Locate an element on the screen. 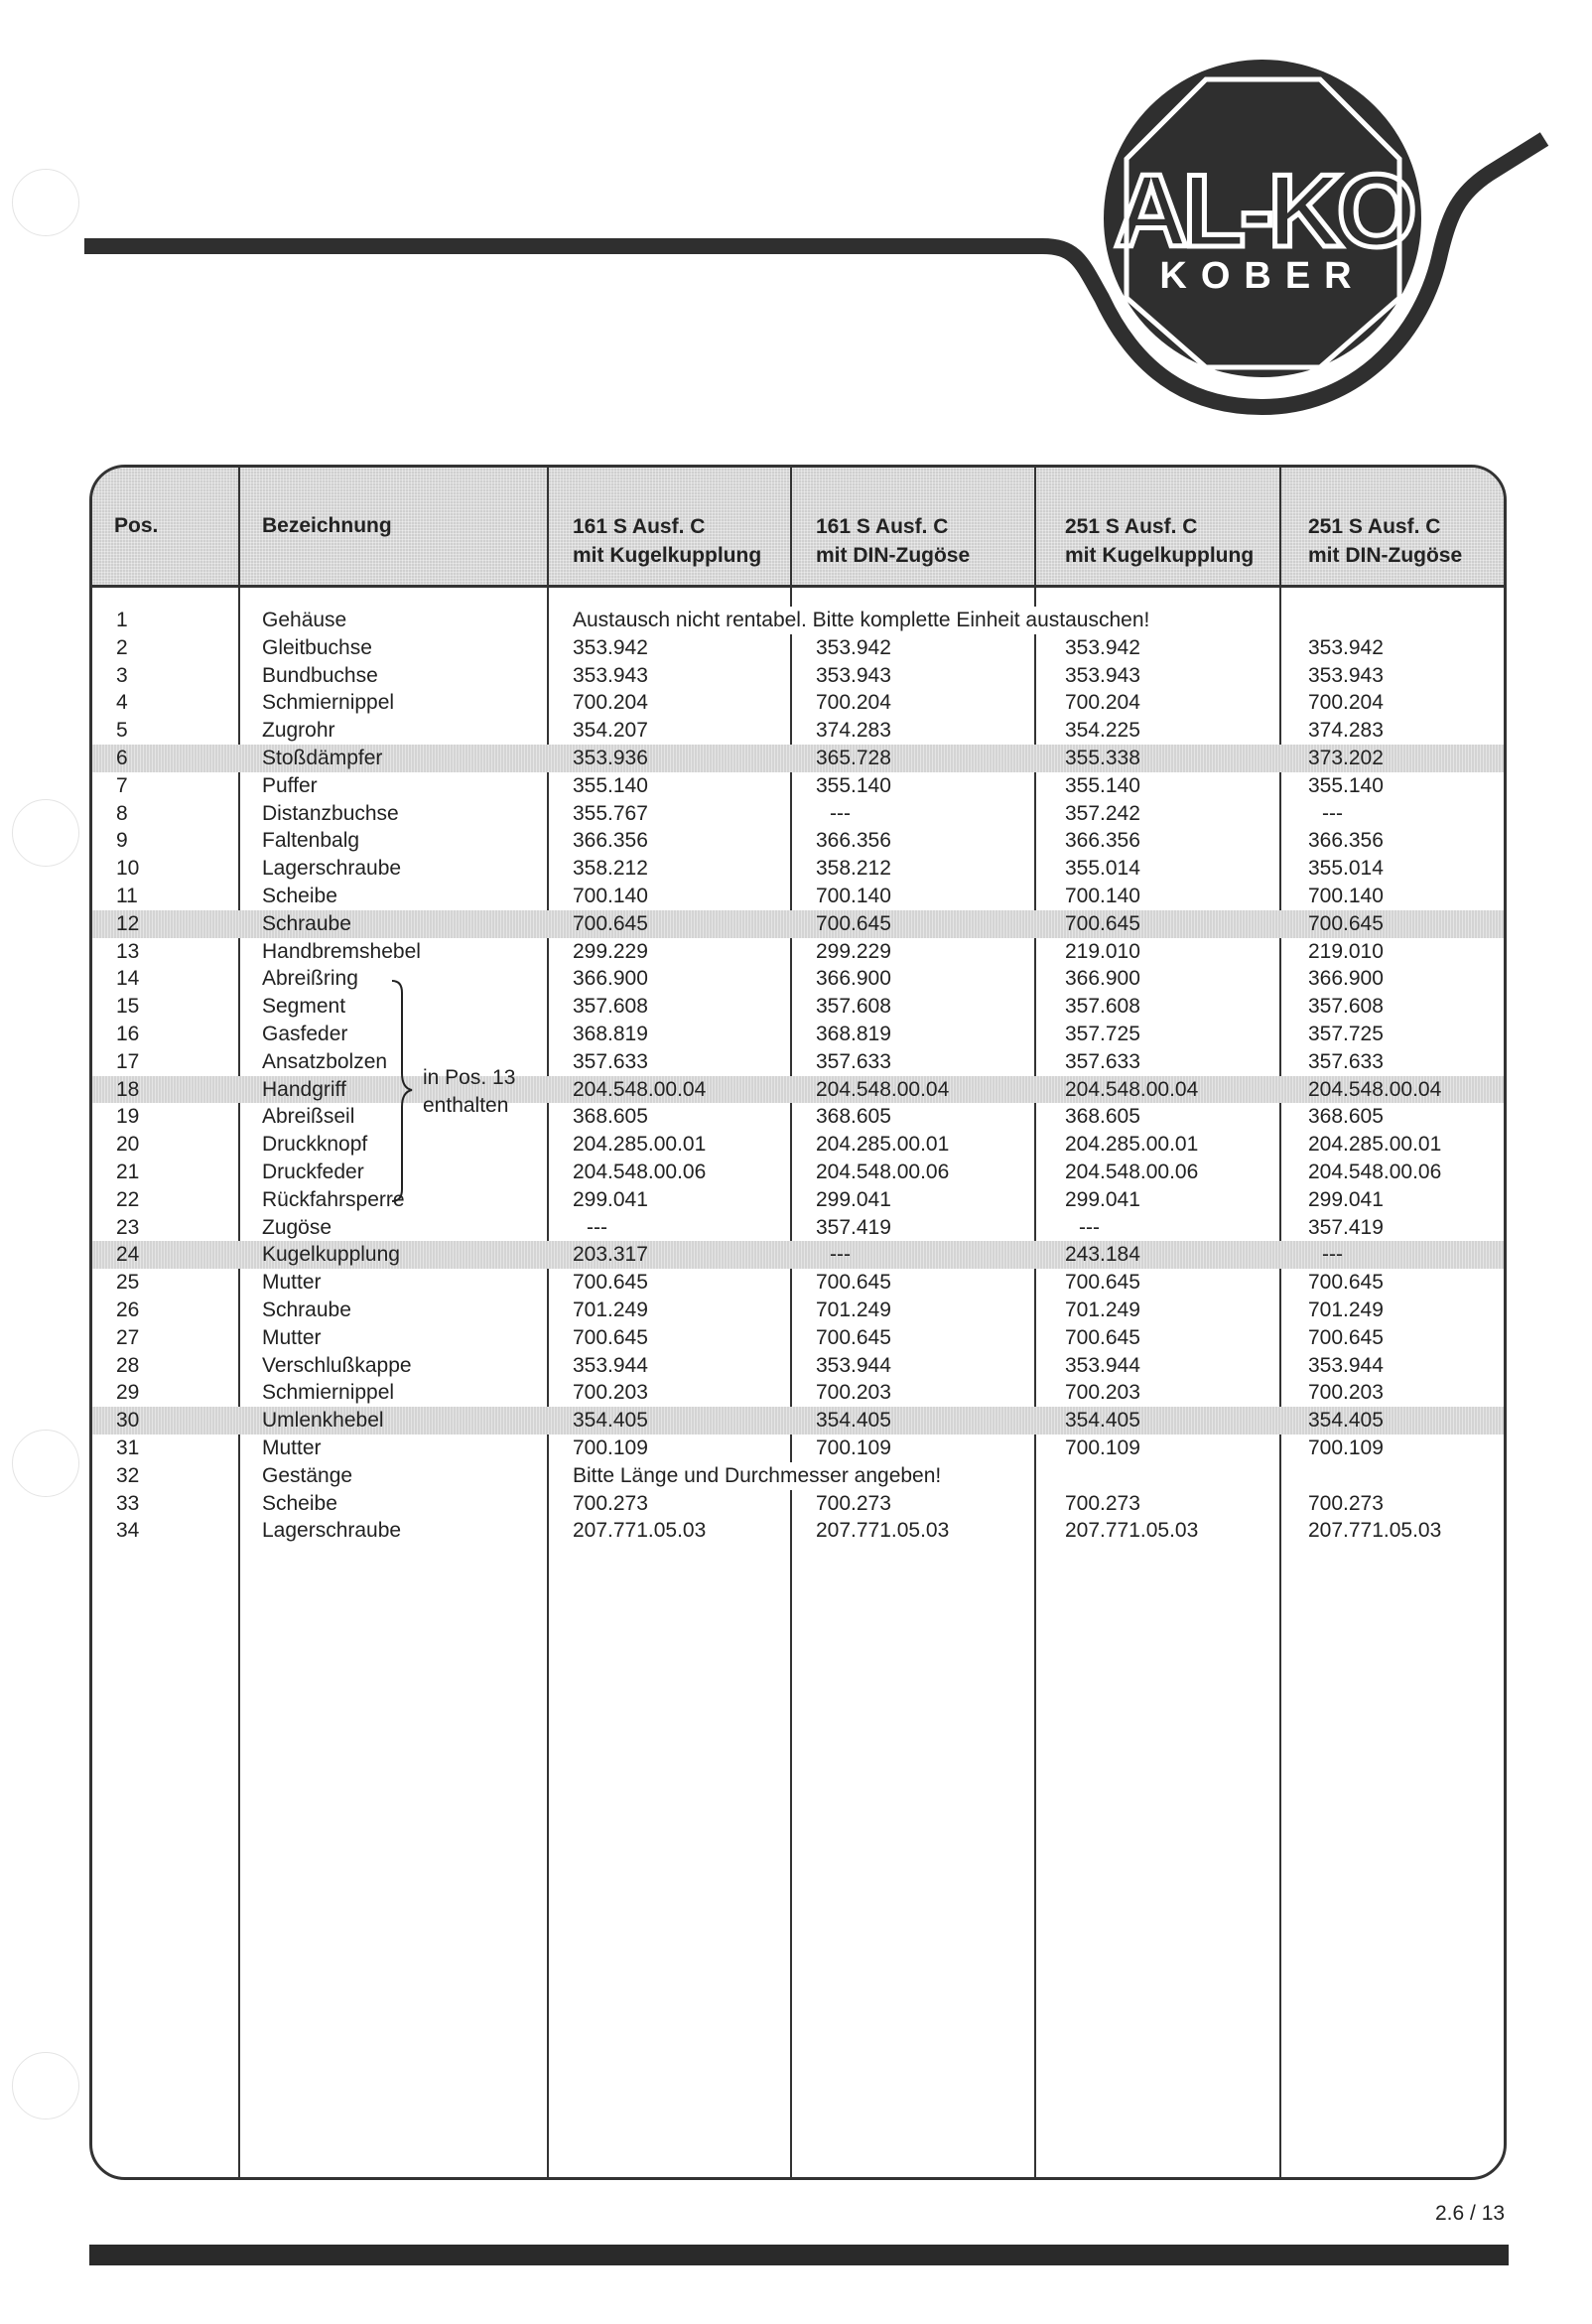 The image size is (1592, 2324). part-number-cell: 357.608 is located at coordinates (1346, 1007).